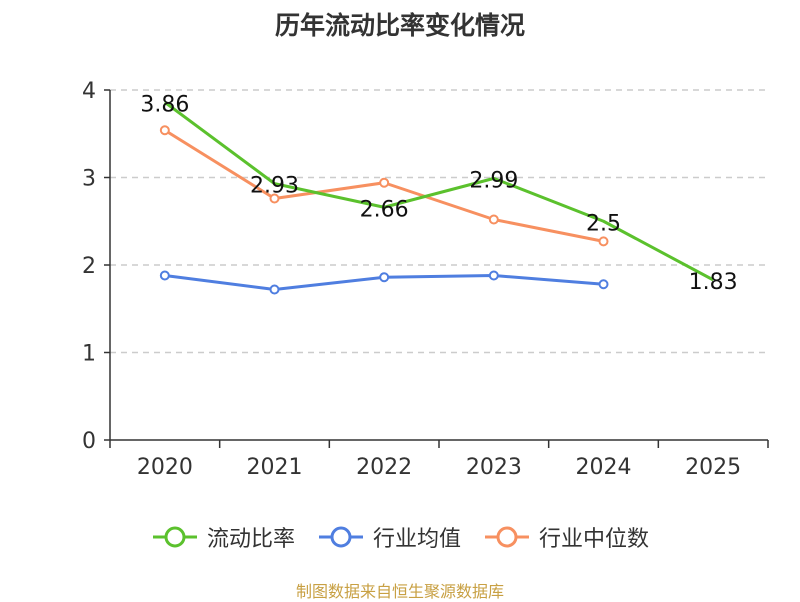 The height and width of the screenshot is (602, 800). Describe the element at coordinates (603, 223) in the screenshot. I see `data-label: 2.5` at that location.